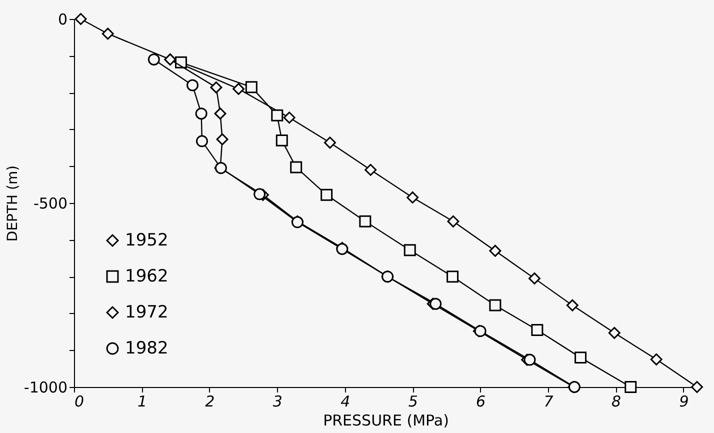 The width and height of the screenshot is (714, 433). What do you see at coordinates (146, 240) in the screenshot?
I see `legend-label: 1952` at bounding box center [146, 240].